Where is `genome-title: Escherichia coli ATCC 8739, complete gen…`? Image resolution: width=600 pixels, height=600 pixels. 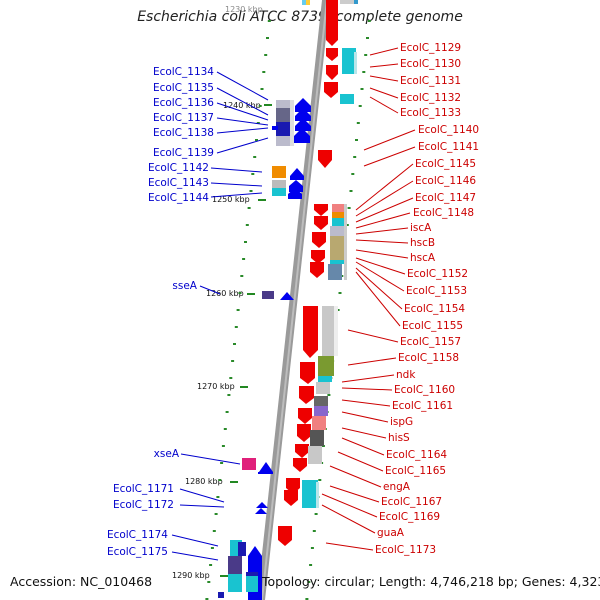 genome-title: Escherichia coli ATCC 8739, complete gen… is located at coordinates (300, 17).